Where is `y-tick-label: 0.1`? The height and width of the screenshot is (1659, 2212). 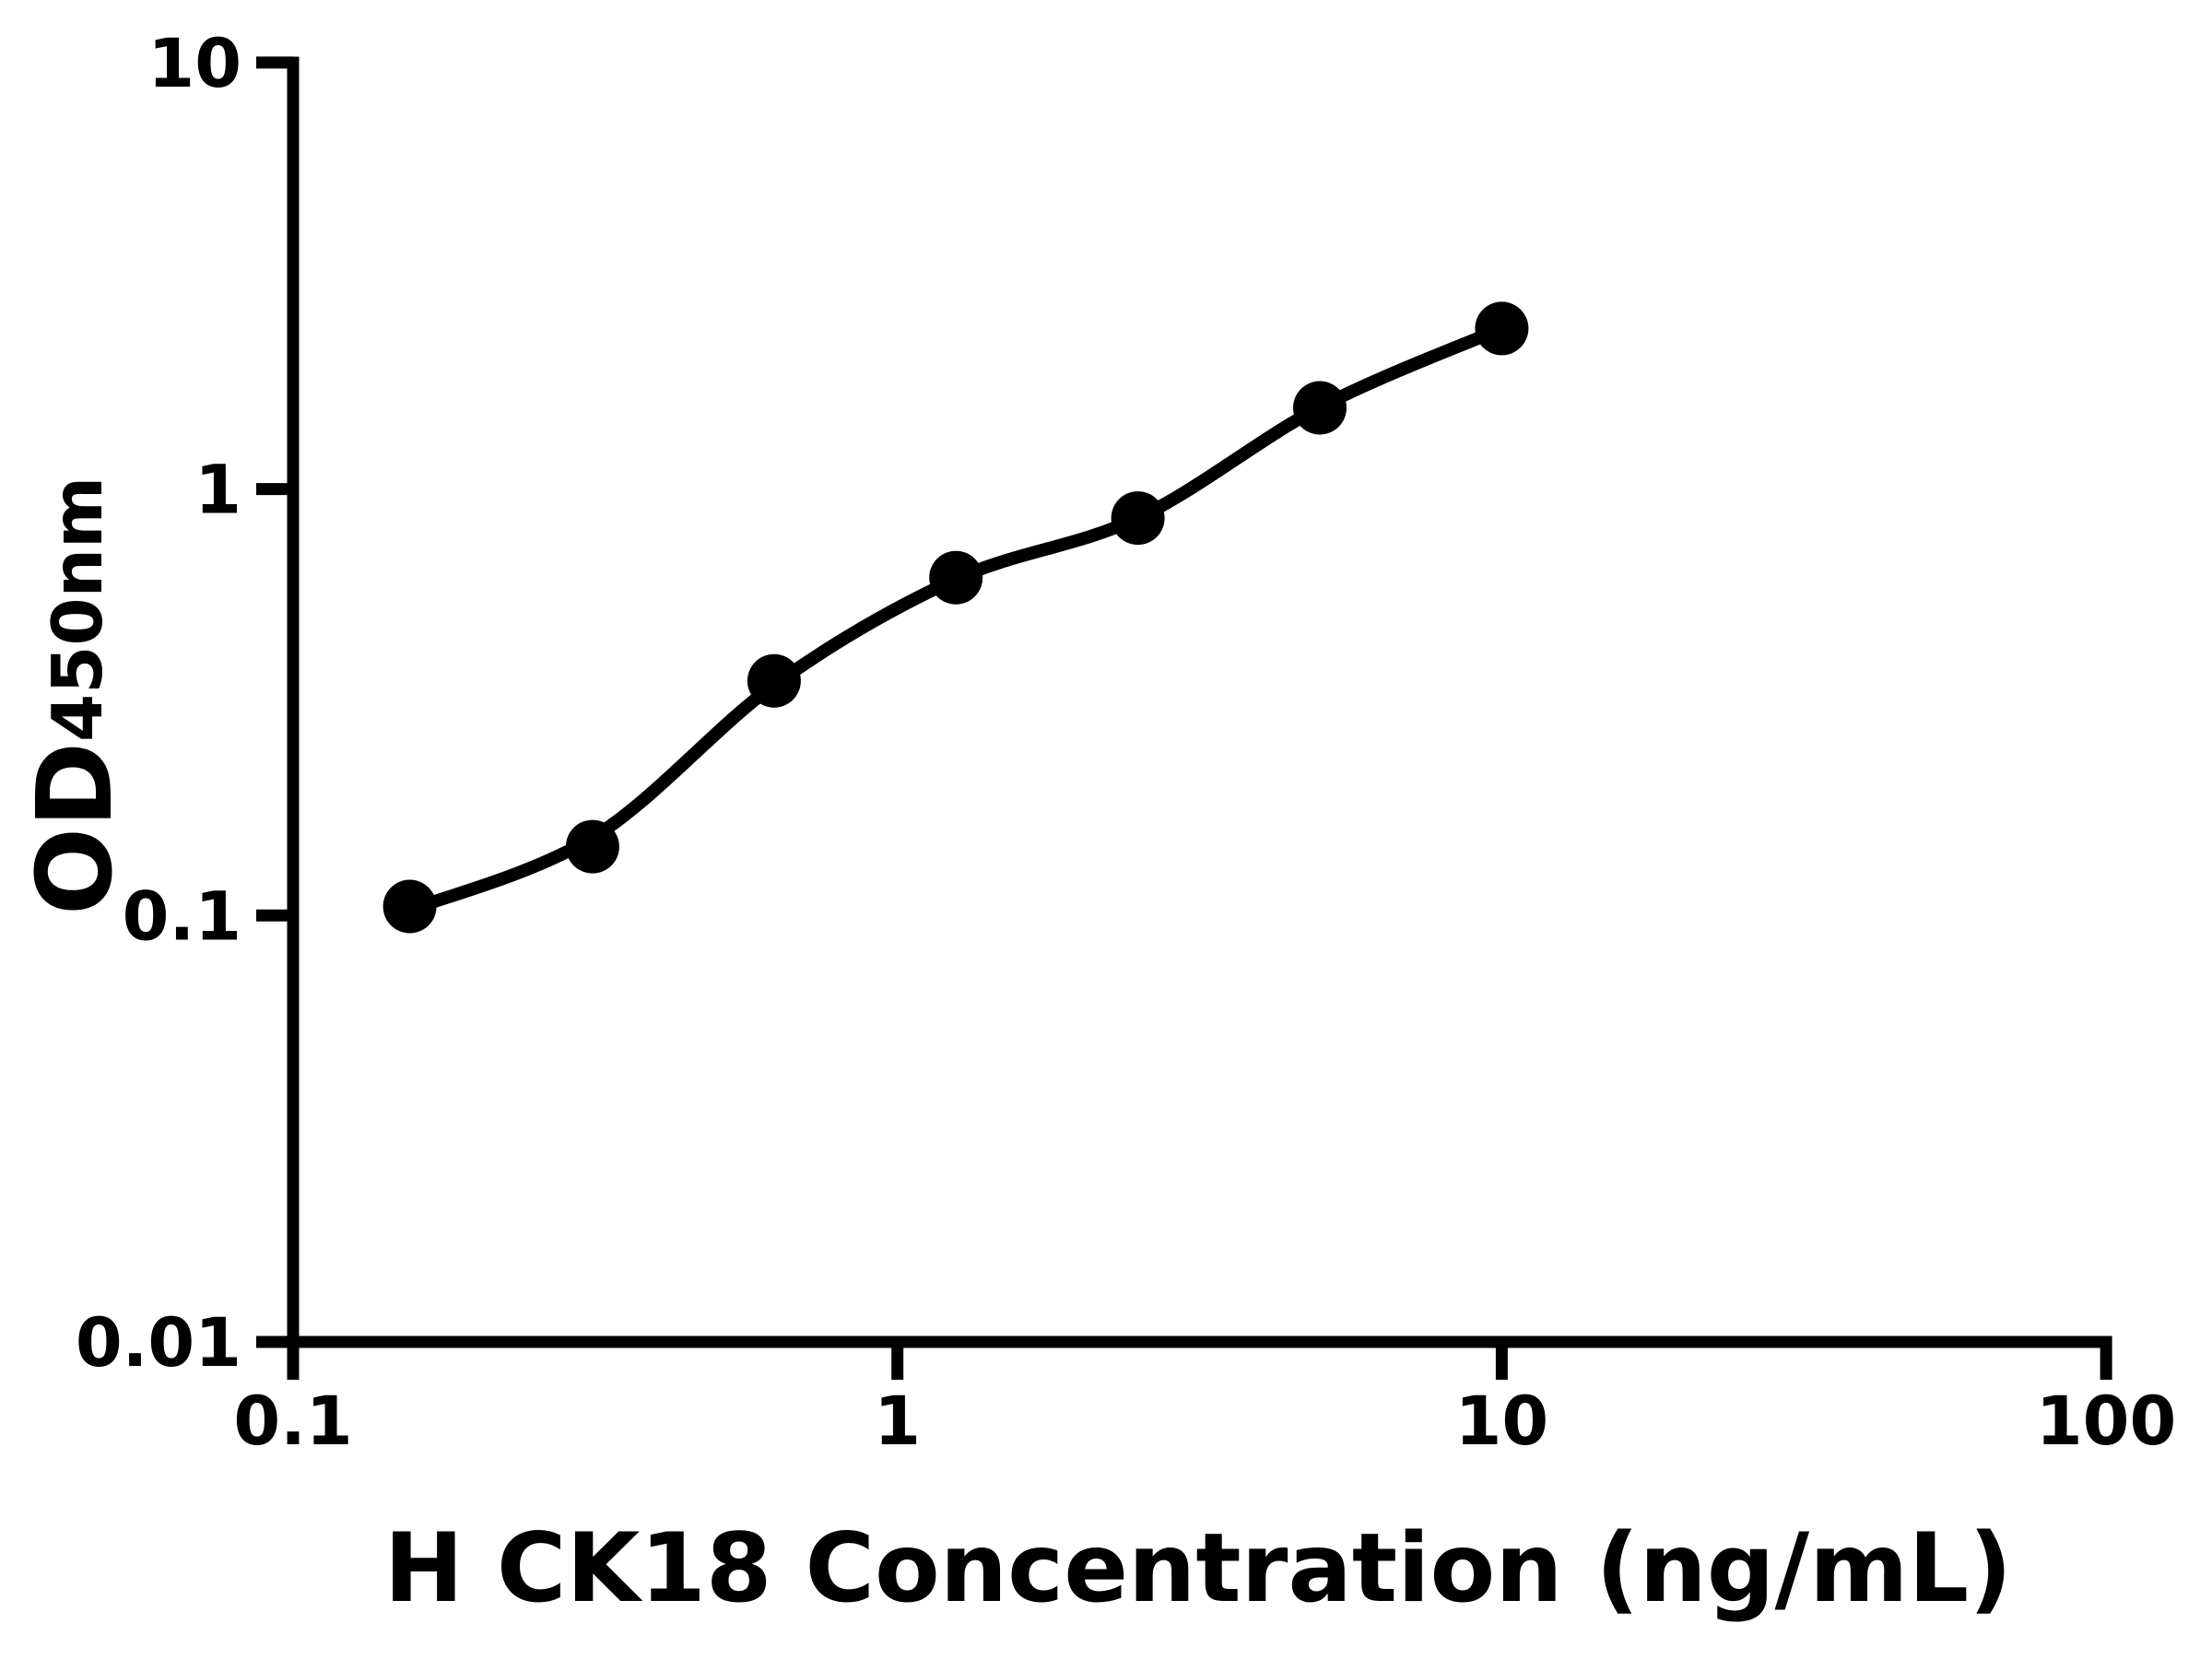
y-tick-label: 0.1 is located at coordinates (182, 916).